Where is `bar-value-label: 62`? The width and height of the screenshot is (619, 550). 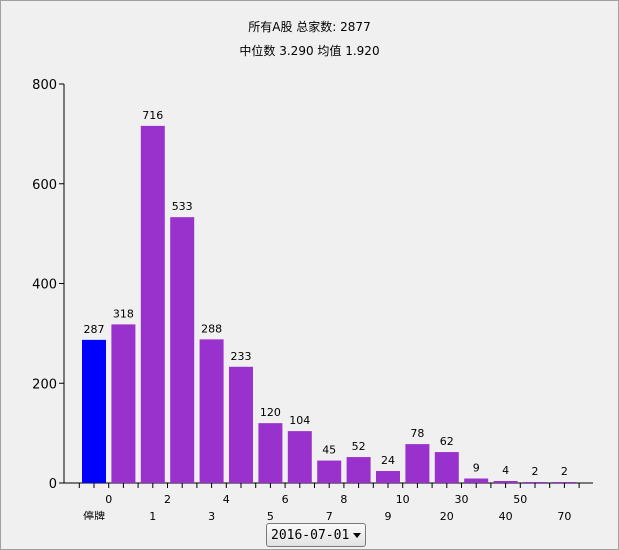
bar-value-label: 62 is located at coordinates (447, 441).